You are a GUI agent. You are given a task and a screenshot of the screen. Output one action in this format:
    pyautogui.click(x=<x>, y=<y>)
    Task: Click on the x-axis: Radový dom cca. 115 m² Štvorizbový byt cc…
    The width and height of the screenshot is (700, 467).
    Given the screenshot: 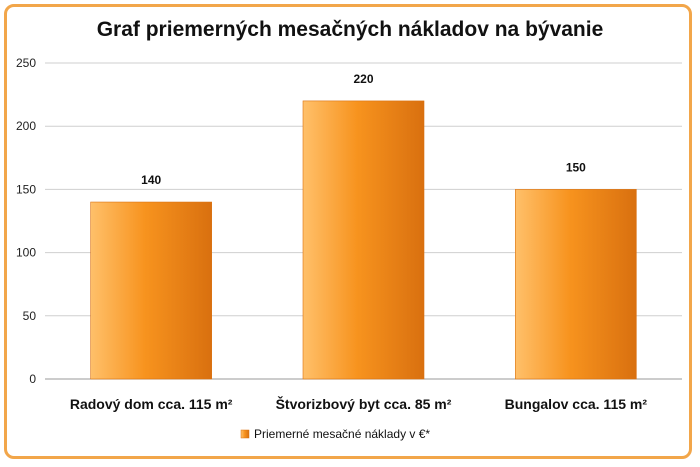 What is the action you would take?
    pyautogui.click(x=359, y=403)
    